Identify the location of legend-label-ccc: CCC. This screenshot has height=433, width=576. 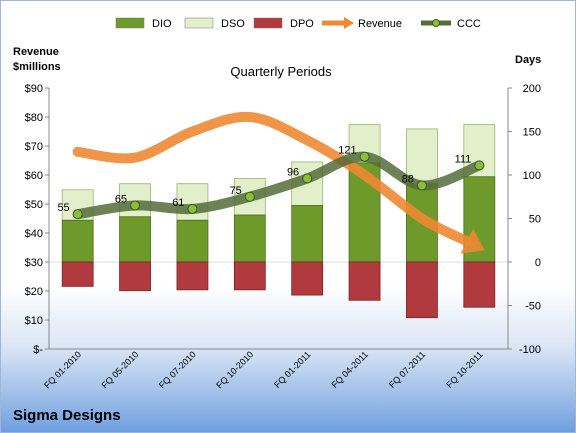
(469, 24).